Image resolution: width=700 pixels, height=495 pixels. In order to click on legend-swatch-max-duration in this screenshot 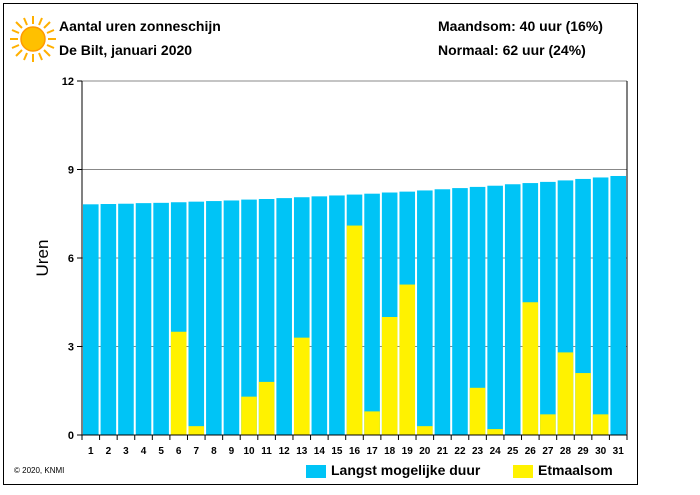, I will do `click(316, 471)`.